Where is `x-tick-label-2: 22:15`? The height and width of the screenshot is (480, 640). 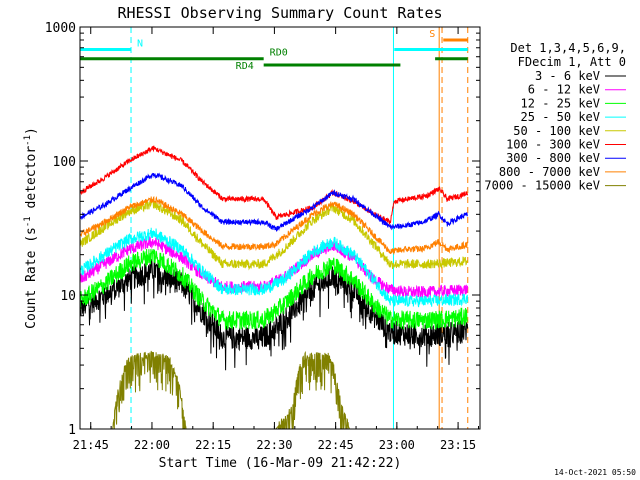
x-tick-label-2: 22:15 is located at coordinates (213, 445).